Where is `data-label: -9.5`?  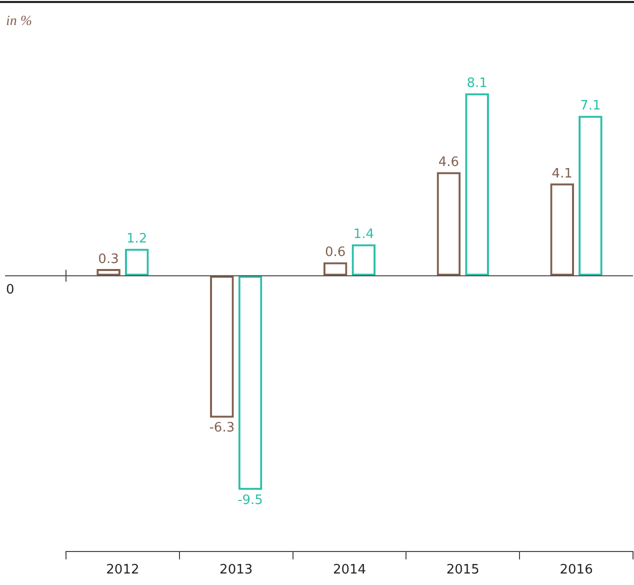
data-label: -9.5 is located at coordinates (250, 500).